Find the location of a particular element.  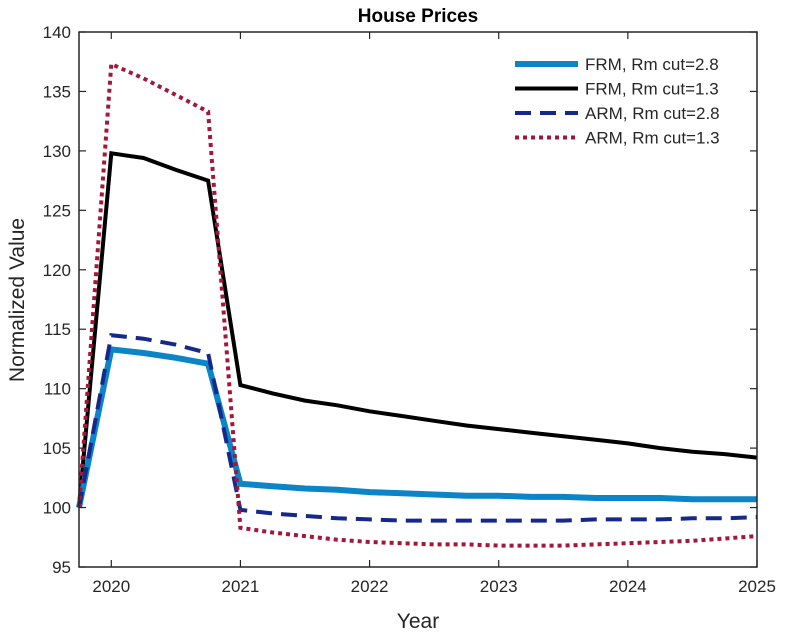

y-tick-label: 95 is located at coordinates (61, 567).